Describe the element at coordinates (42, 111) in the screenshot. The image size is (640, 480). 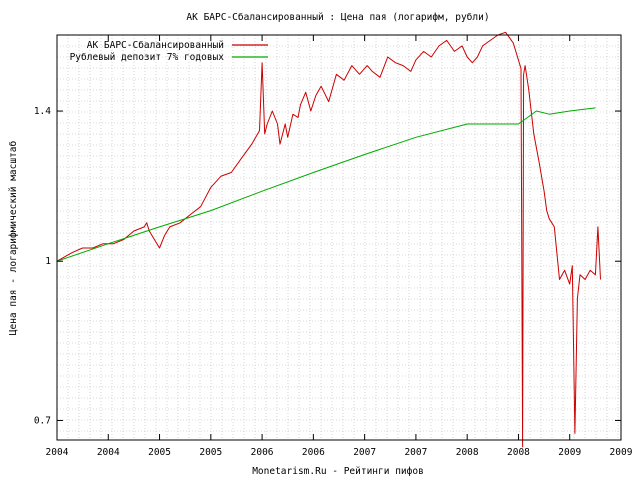
I see `y-tick-label: 1.4` at that location.